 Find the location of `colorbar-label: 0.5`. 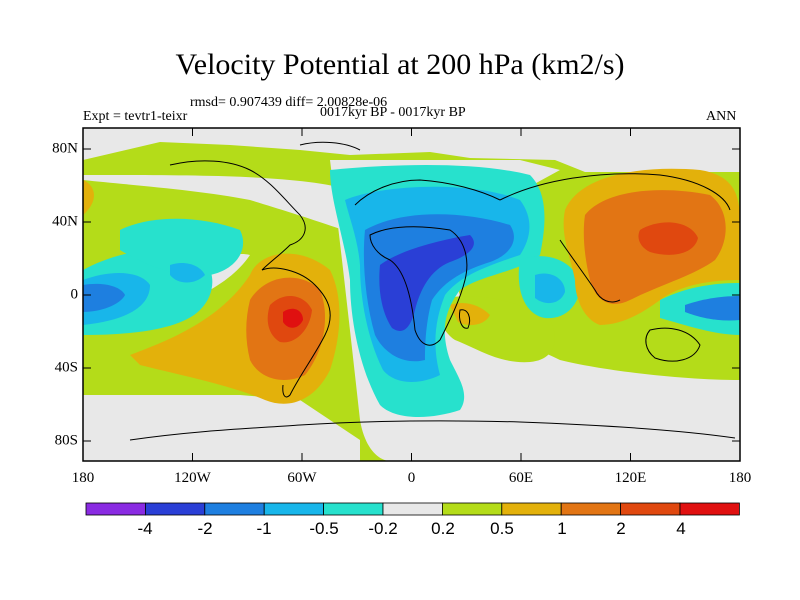

colorbar-label: 0.5 is located at coordinates (502, 528).